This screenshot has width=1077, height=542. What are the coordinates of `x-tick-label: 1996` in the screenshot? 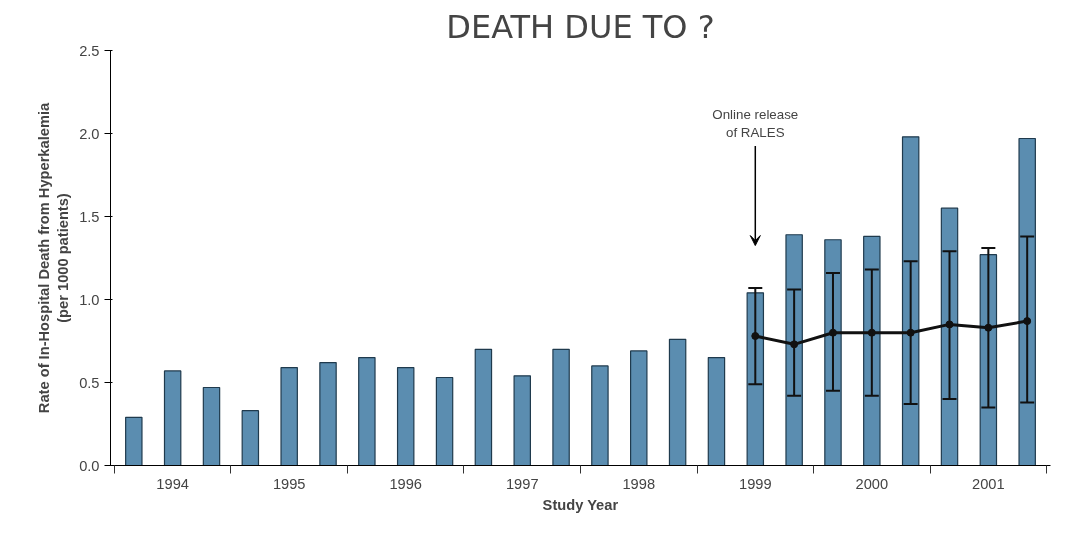 It's located at (406, 483).